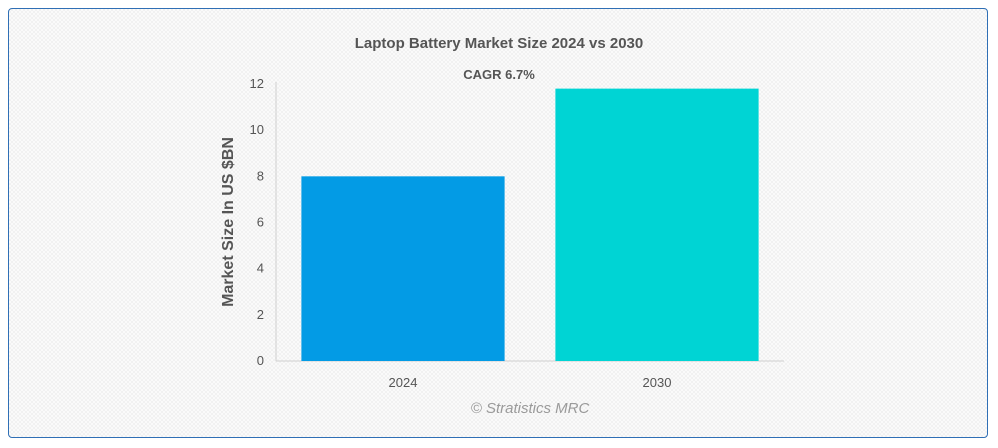 The width and height of the screenshot is (998, 448). Describe the element at coordinates (499, 74) in the screenshot. I see `cagr-annotation: CAGR 6.7%` at that location.